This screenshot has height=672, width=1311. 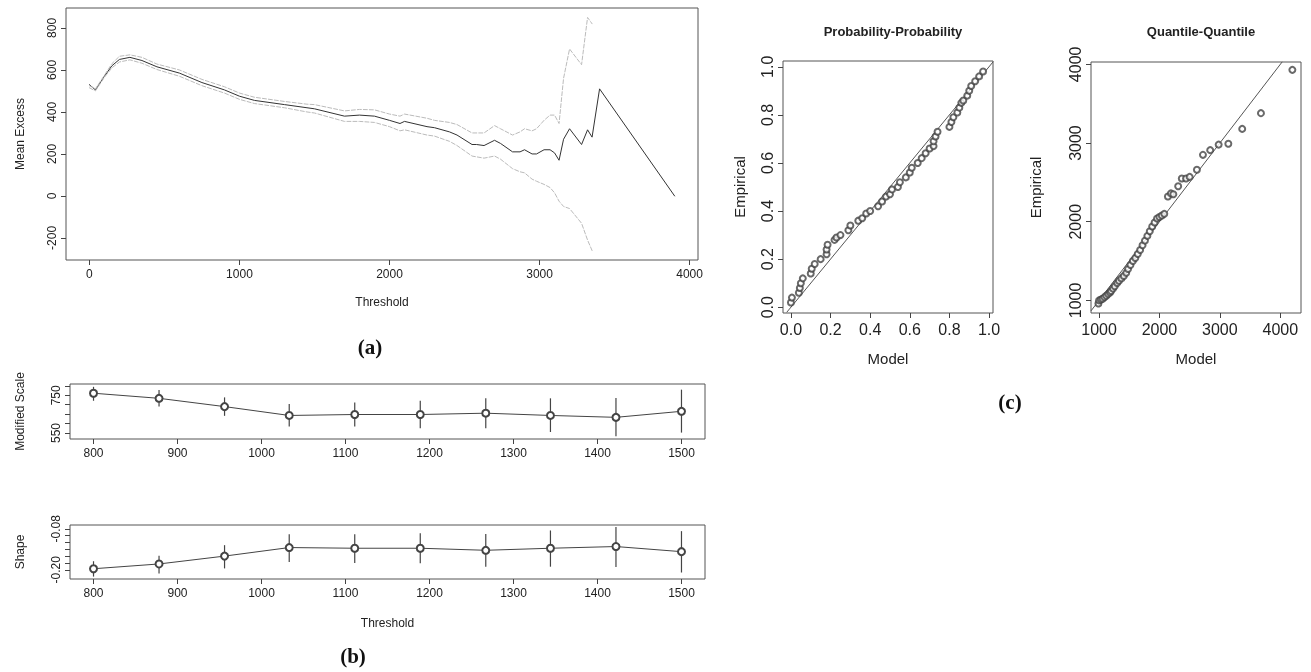 I want to click on y-tick-label: 750, so click(x=56, y=395).